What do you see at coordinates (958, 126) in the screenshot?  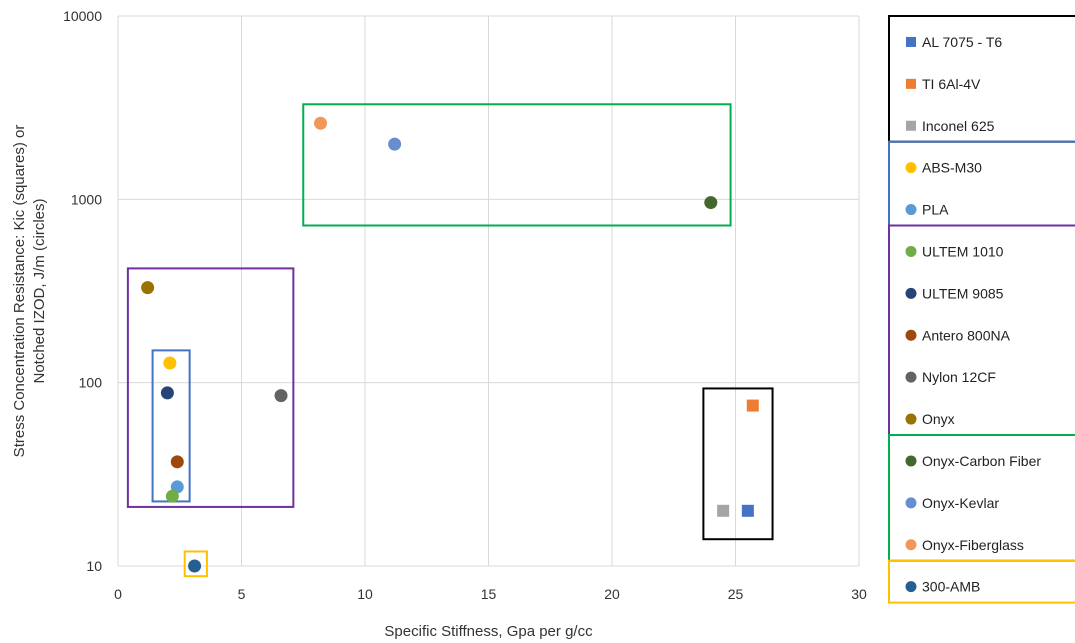 I see `legend-label: Inconel 625` at bounding box center [958, 126].